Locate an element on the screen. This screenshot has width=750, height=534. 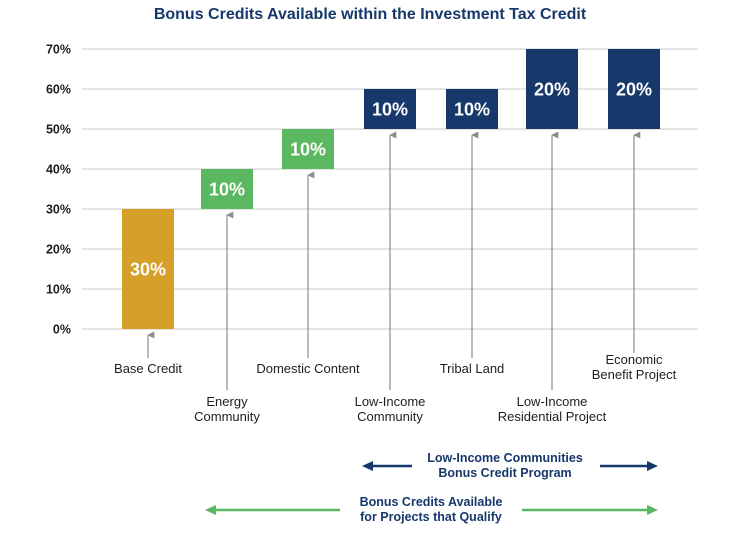
y-tick-label: 10% is located at coordinates (58, 290).